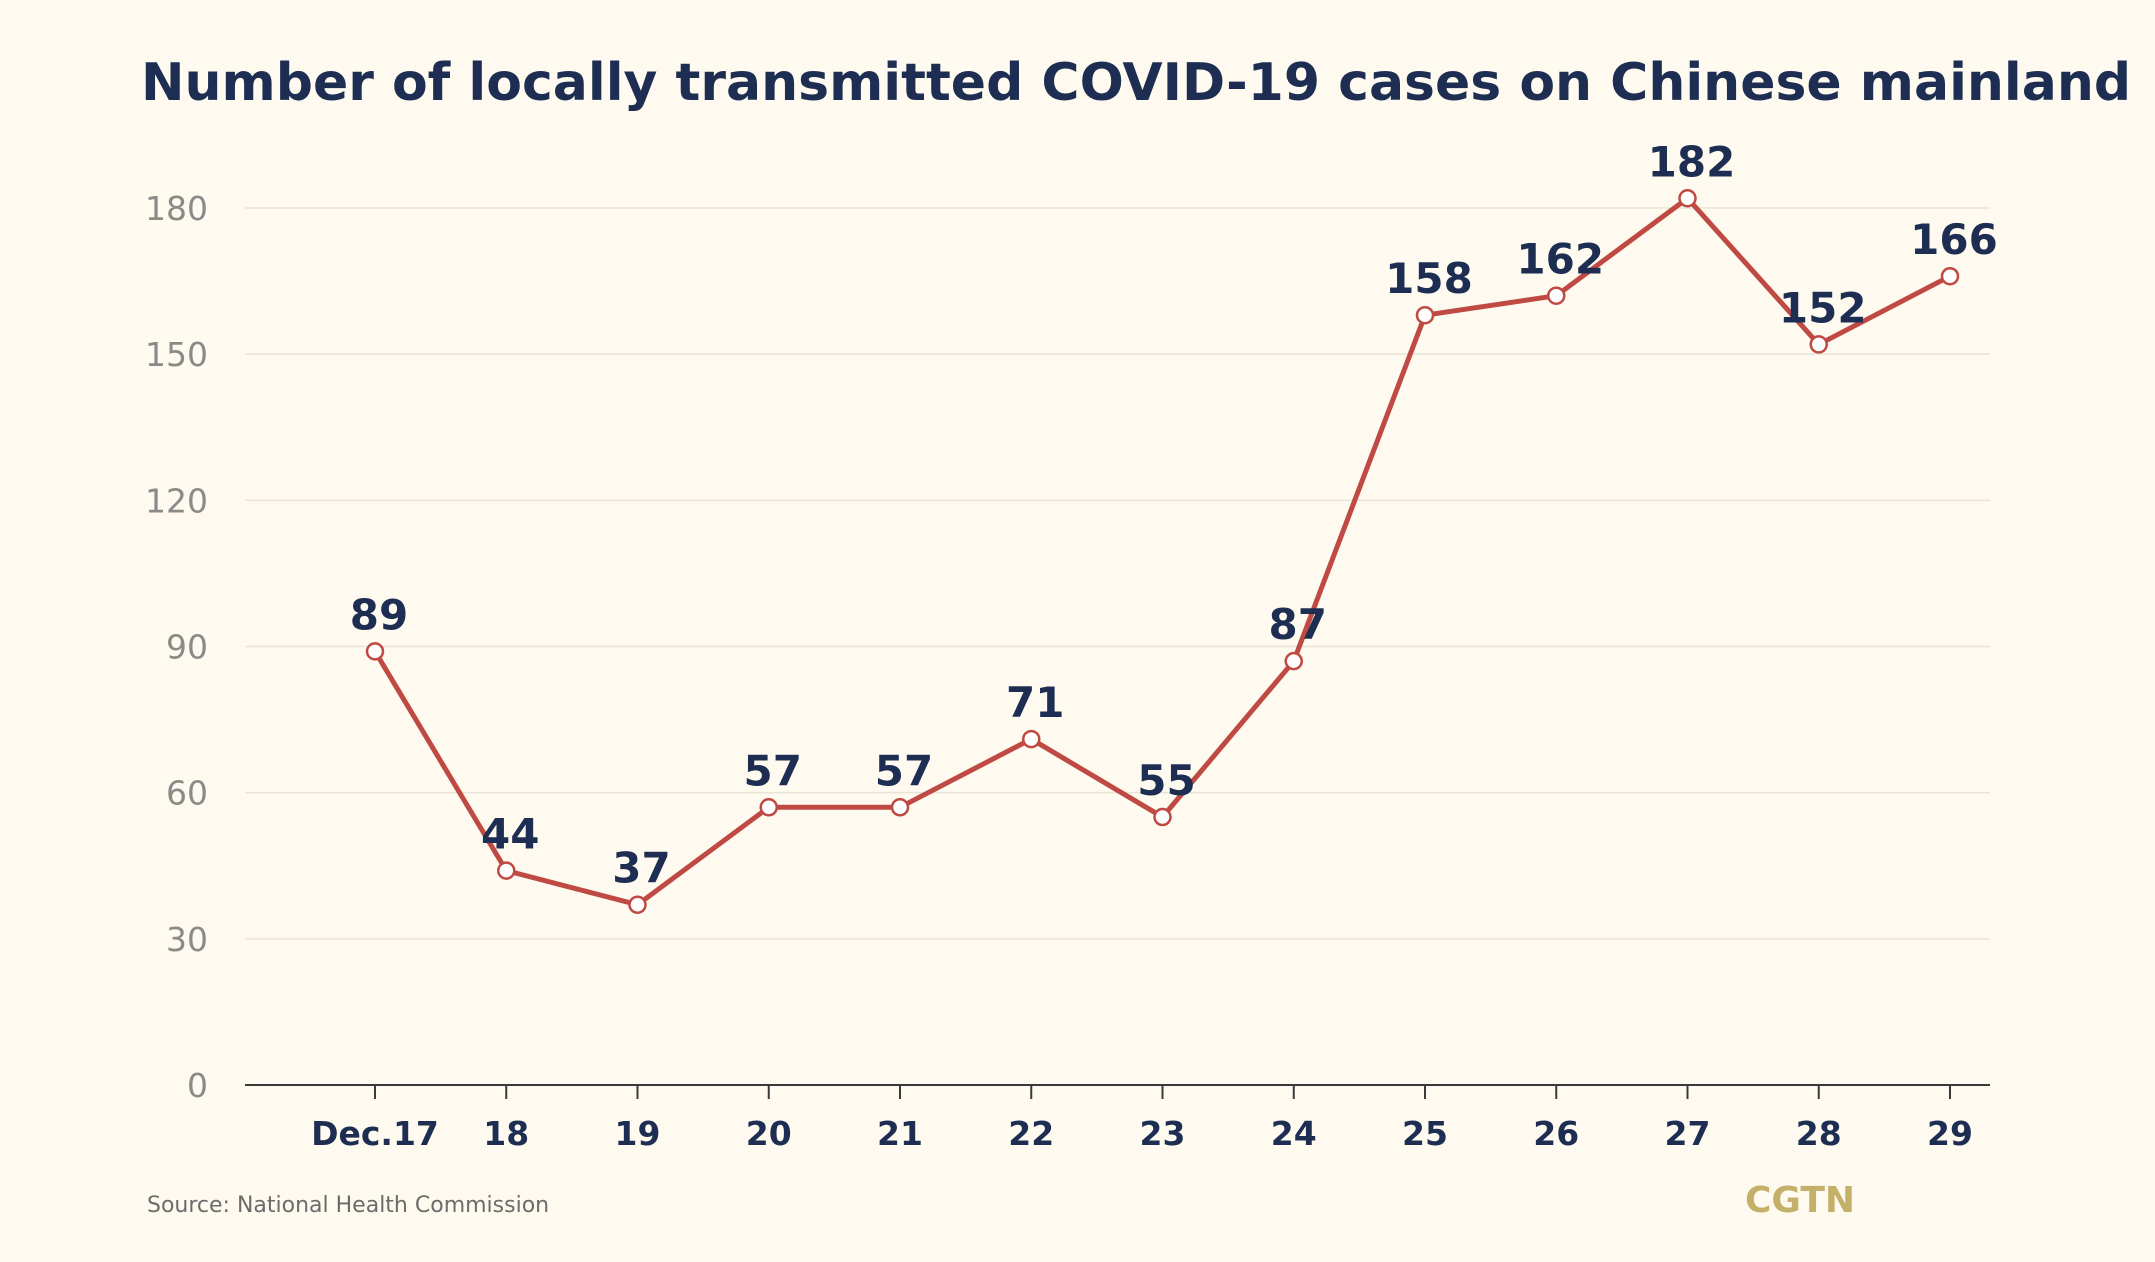 The width and height of the screenshot is (2155, 1262). What do you see at coordinates (1166, 780) in the screenshot?
I see `data-label: 55` at bounding box center [1166, 780].